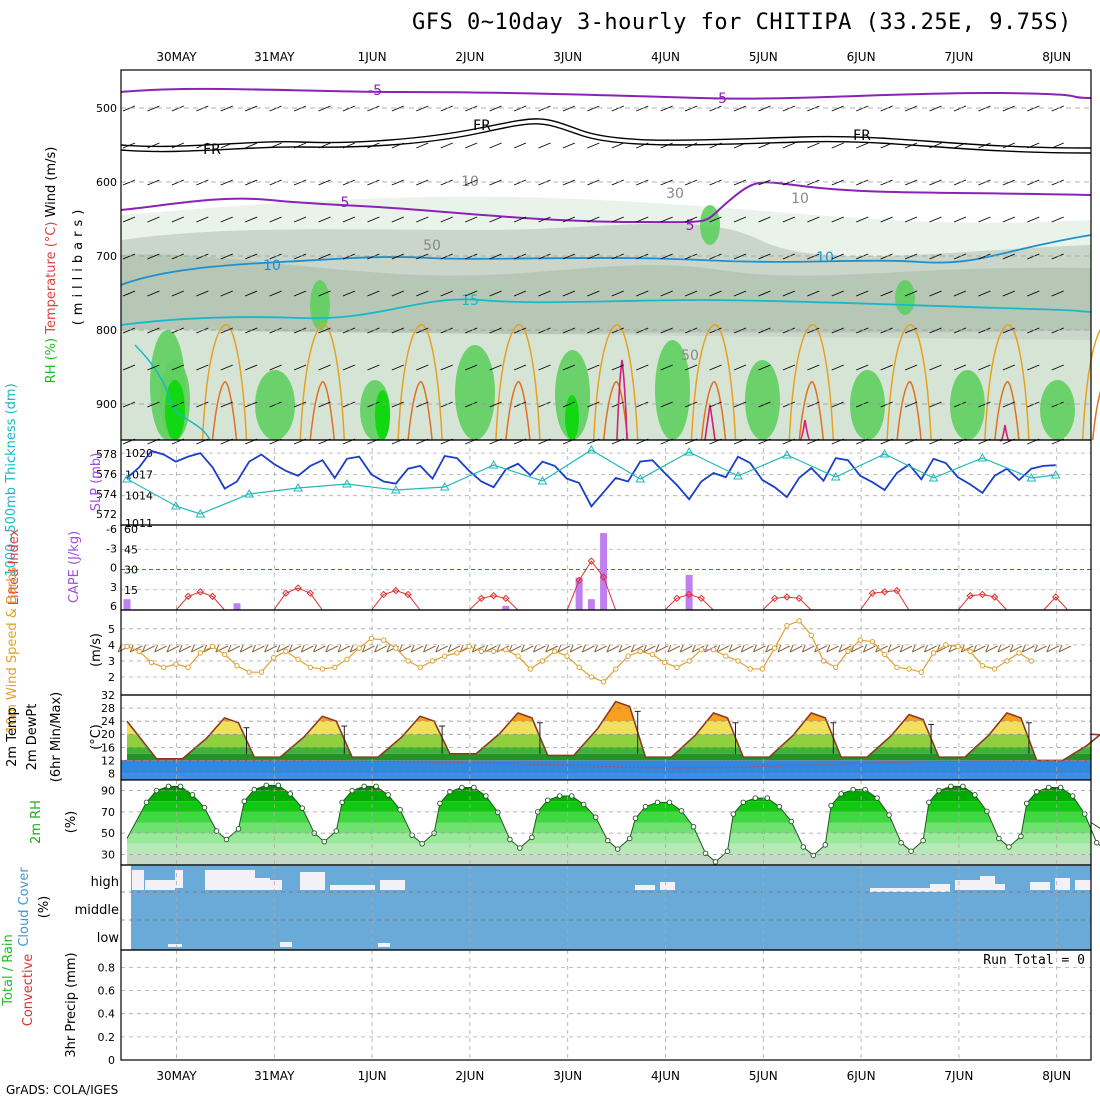  I want to click on temp-tick: 24, so click(108, 721).